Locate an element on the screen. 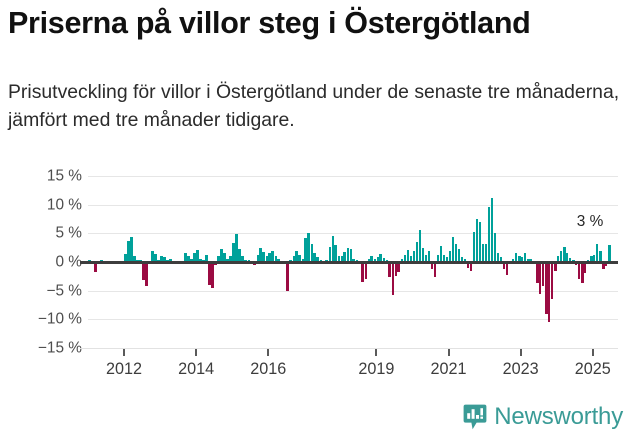 The height and width of the screenshot is (439, 631). y-axis-labels: 15 % 10 % 5 % 0 % −5 % −10 % −15 % is located at coordinates (41, 262).